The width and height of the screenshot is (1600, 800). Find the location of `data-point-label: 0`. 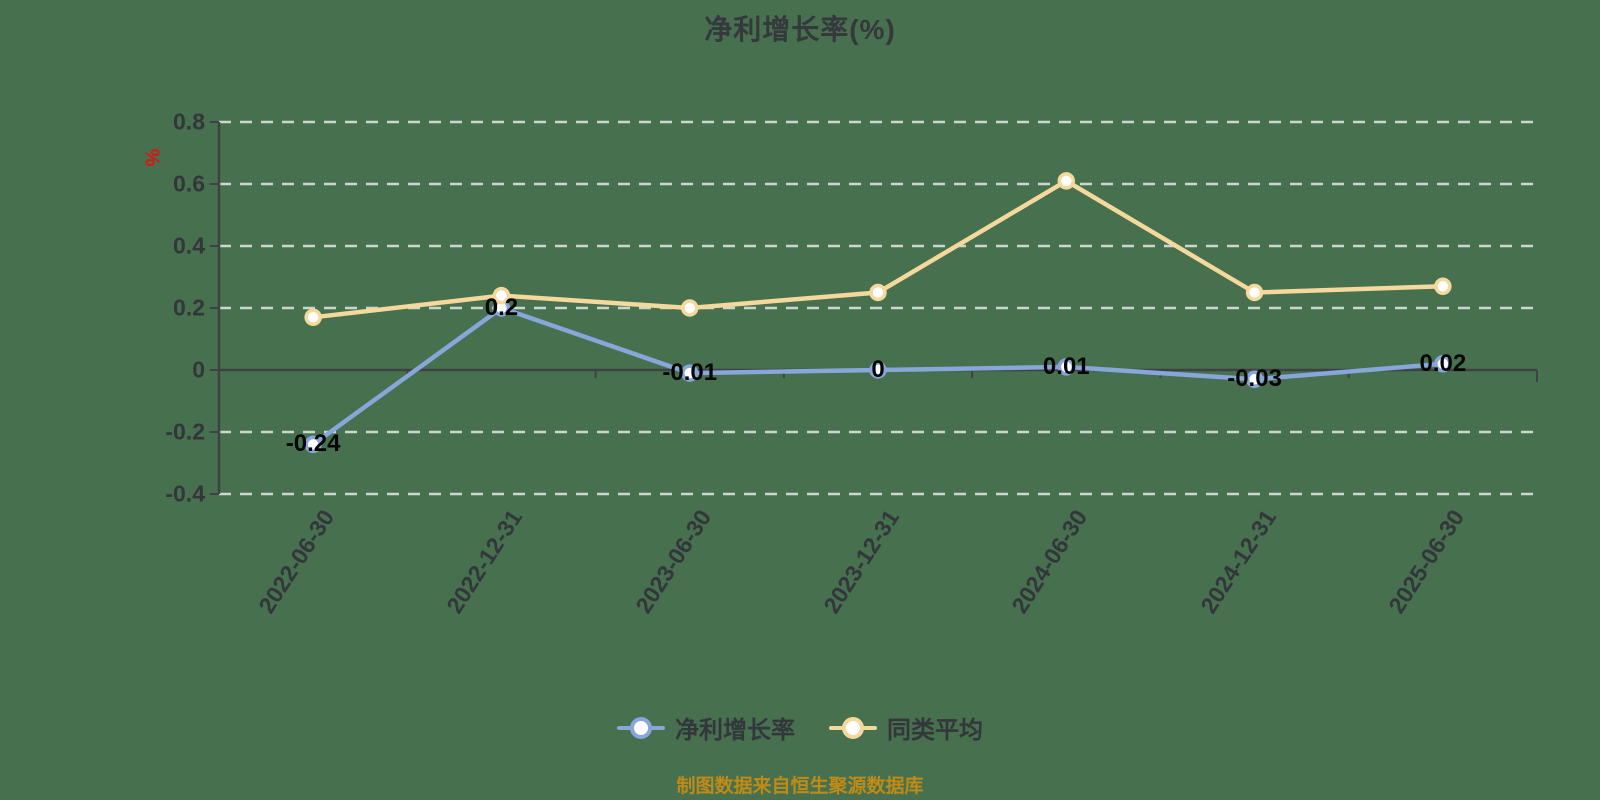

data-point-label: 0 is located at coordinates (878, 369).